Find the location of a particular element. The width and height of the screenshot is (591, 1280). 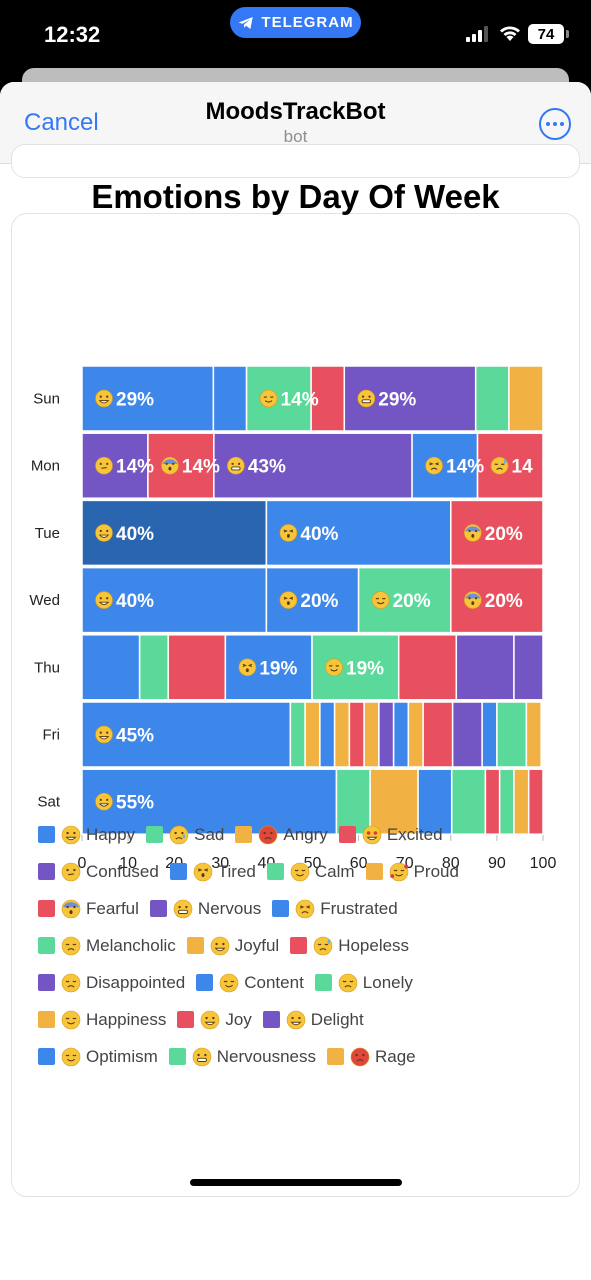

data-label: 19% is located at coordinates (268, 668).